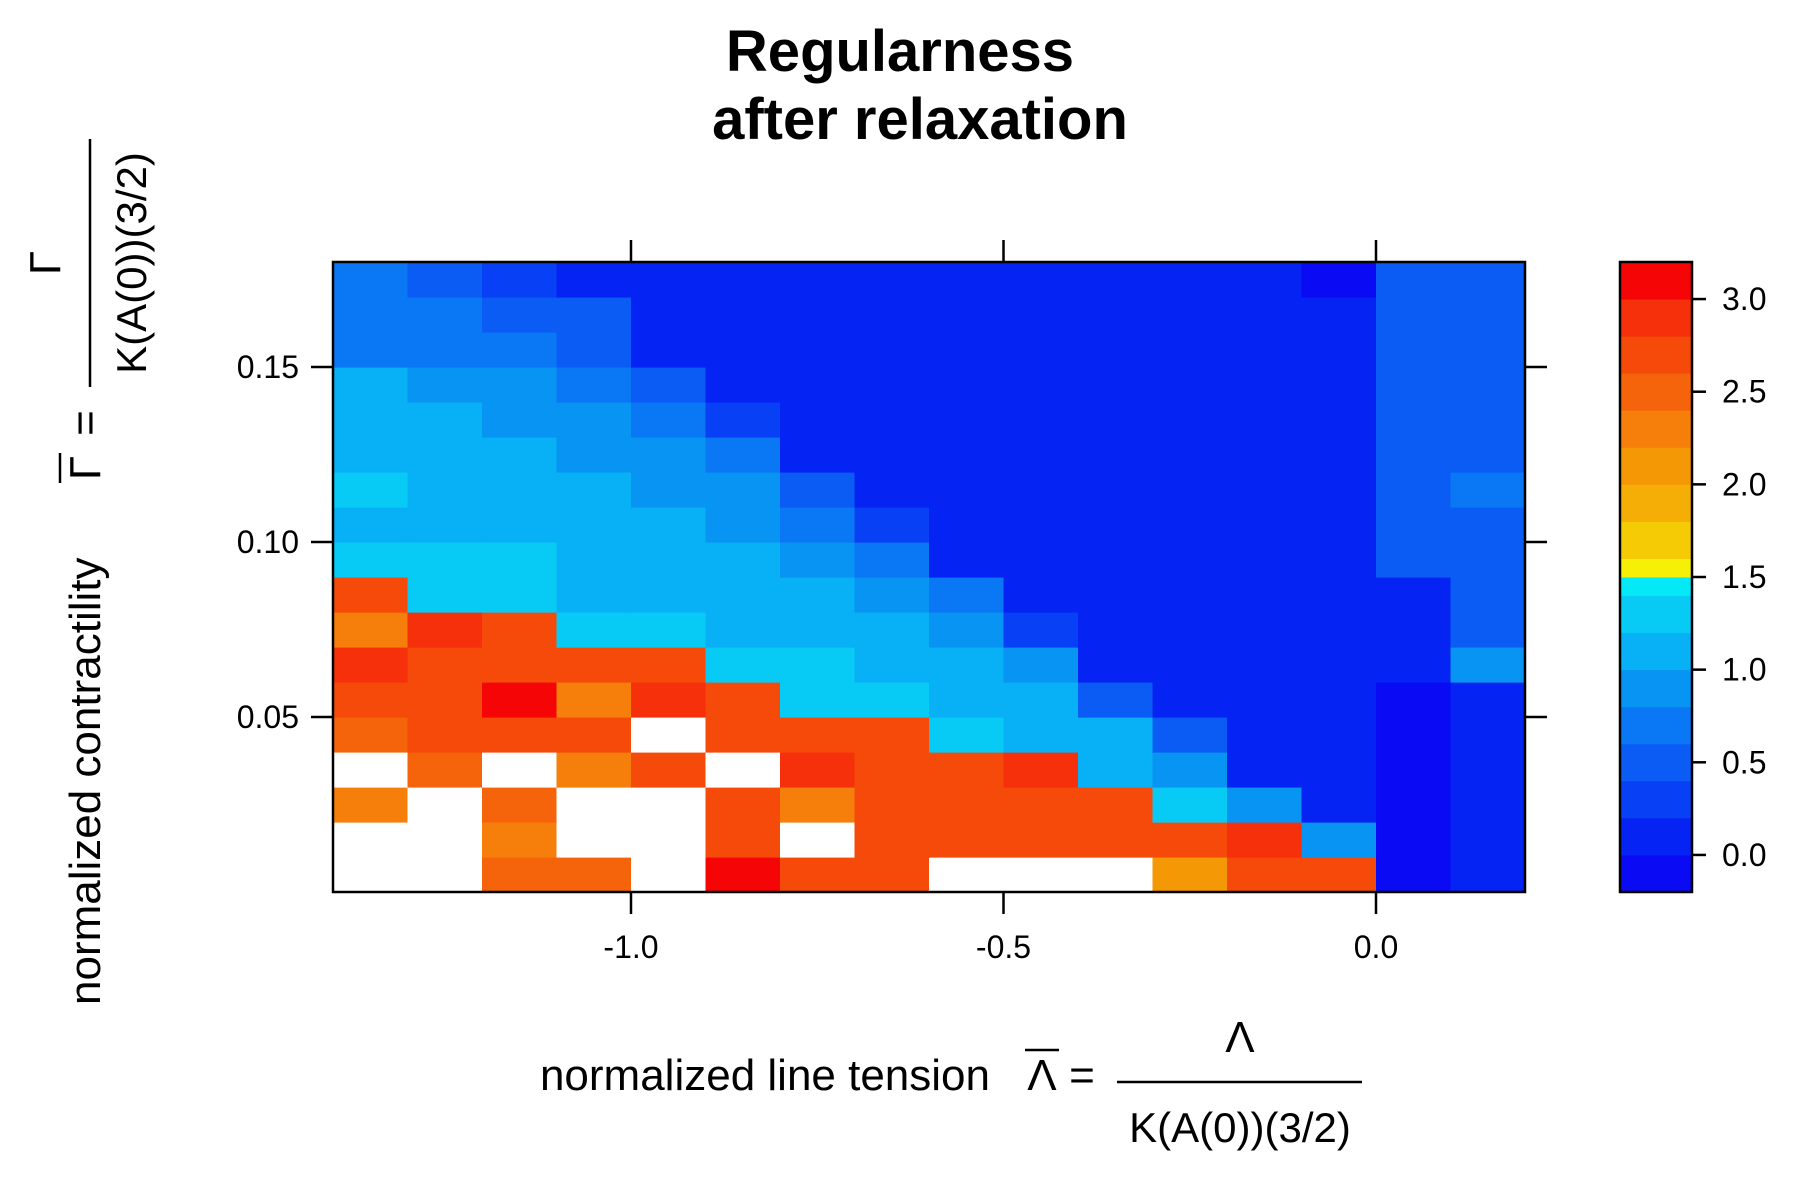 This screenshot has height=1200, width=1800. I want to click on y-tick-label: 0.10, so click(268, 542).